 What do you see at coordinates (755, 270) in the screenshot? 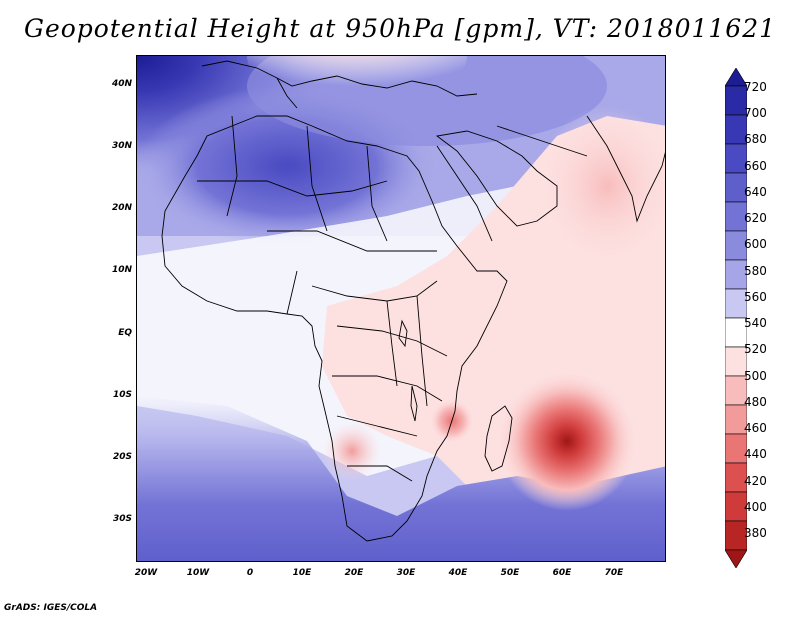
I see `colorbar-level-label: 580` at bounding box center [755, 270].